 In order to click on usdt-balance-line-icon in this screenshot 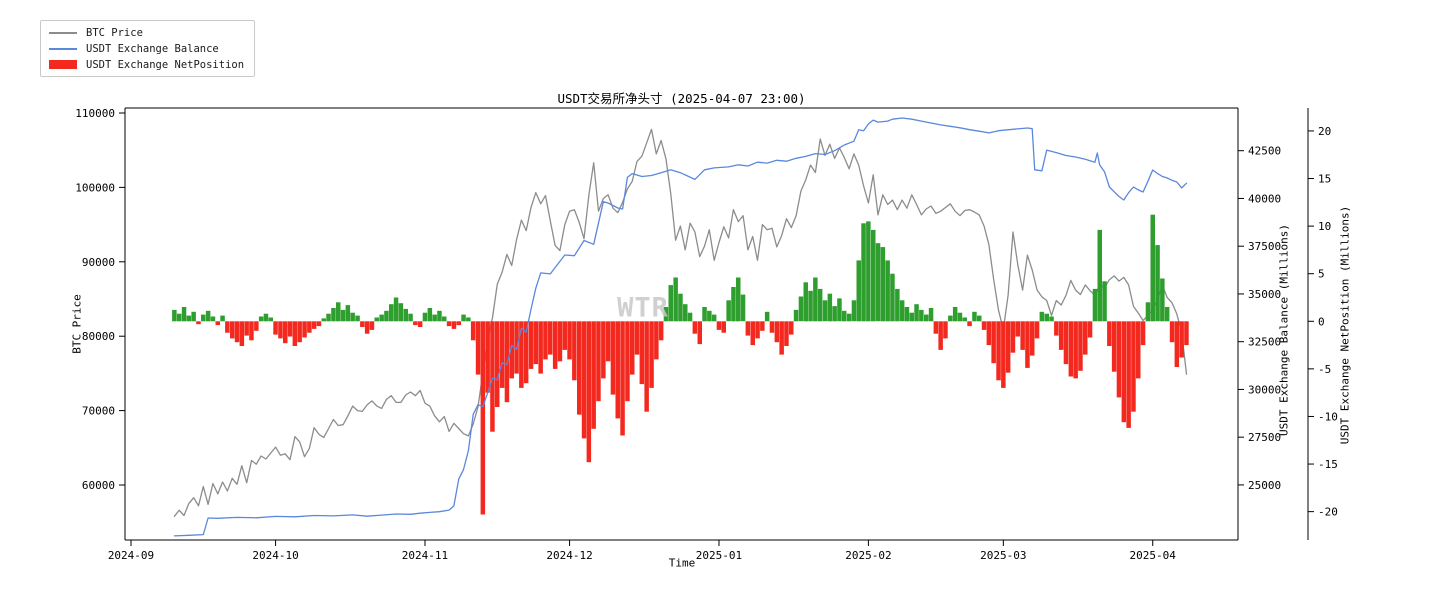, I will do `click(63, 48)`.